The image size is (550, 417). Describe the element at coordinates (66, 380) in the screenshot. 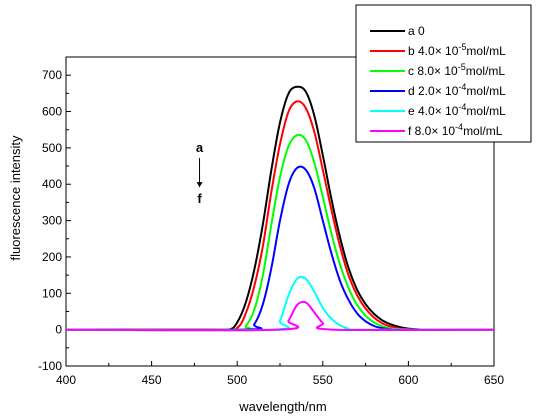

I see `x-tick-label: 400` at that location.